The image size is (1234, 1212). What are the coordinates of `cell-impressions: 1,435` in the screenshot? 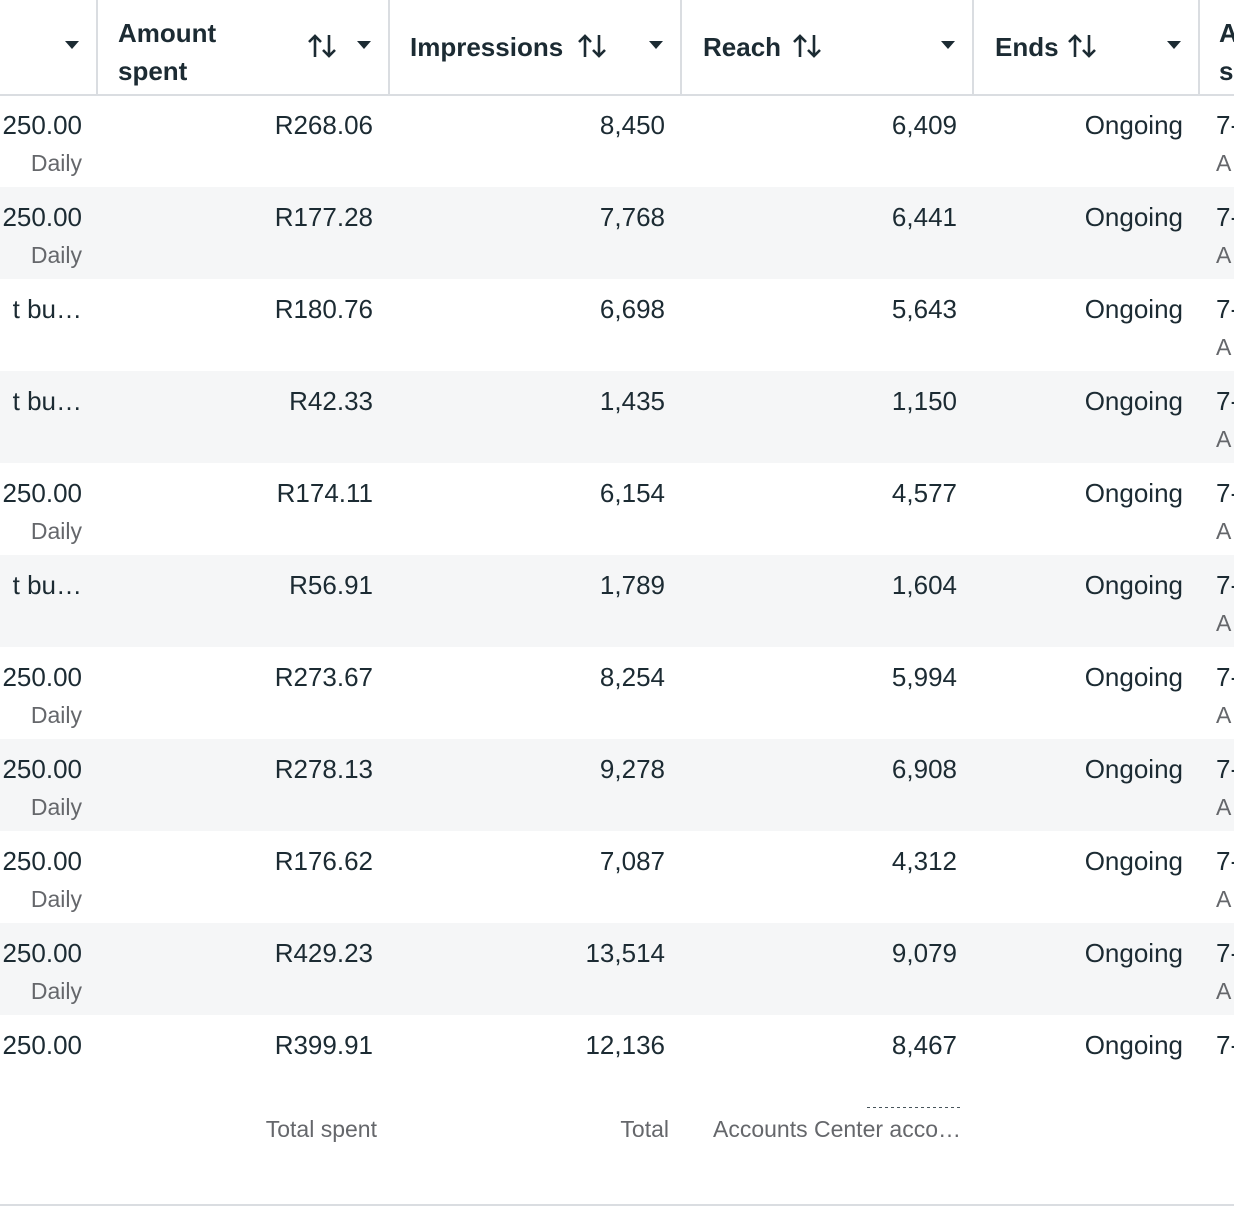 It's located at (632, 401).